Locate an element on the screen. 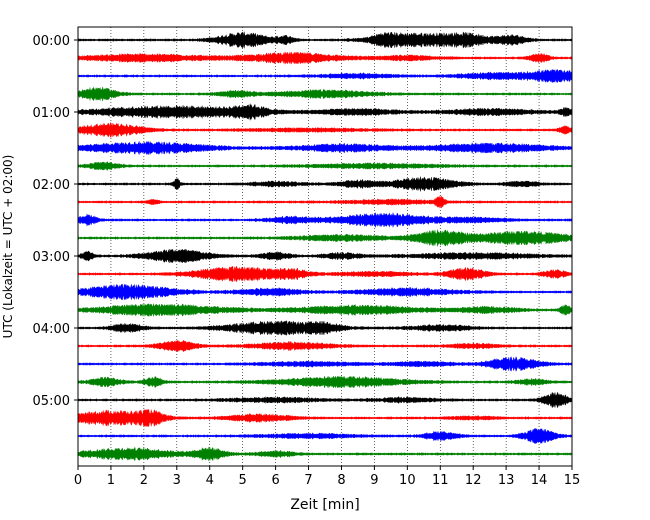 The image size is (650, 520). trace-03:15 is located at coordinates (324, 274).